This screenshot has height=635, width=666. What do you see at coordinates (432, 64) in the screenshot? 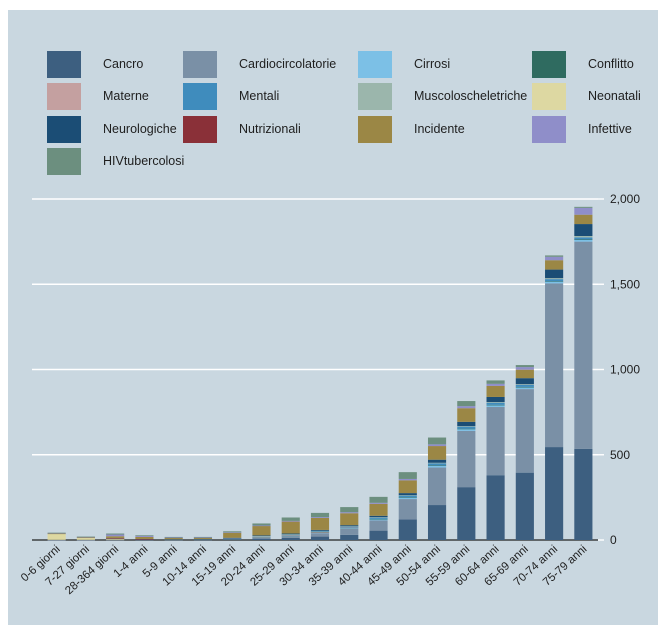
I see `legend-label: Cirrosi` at bounding box center [432, 64].